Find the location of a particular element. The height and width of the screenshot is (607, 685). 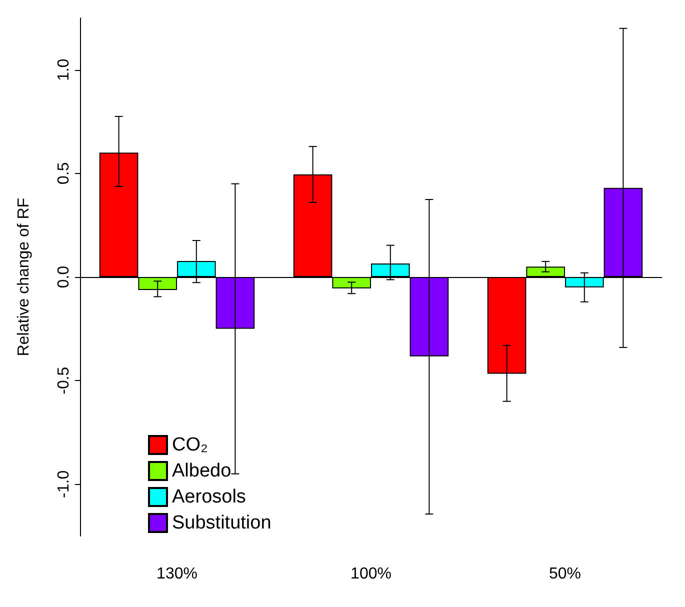

legend-label: Substitution is located at coordinates (222, 523).